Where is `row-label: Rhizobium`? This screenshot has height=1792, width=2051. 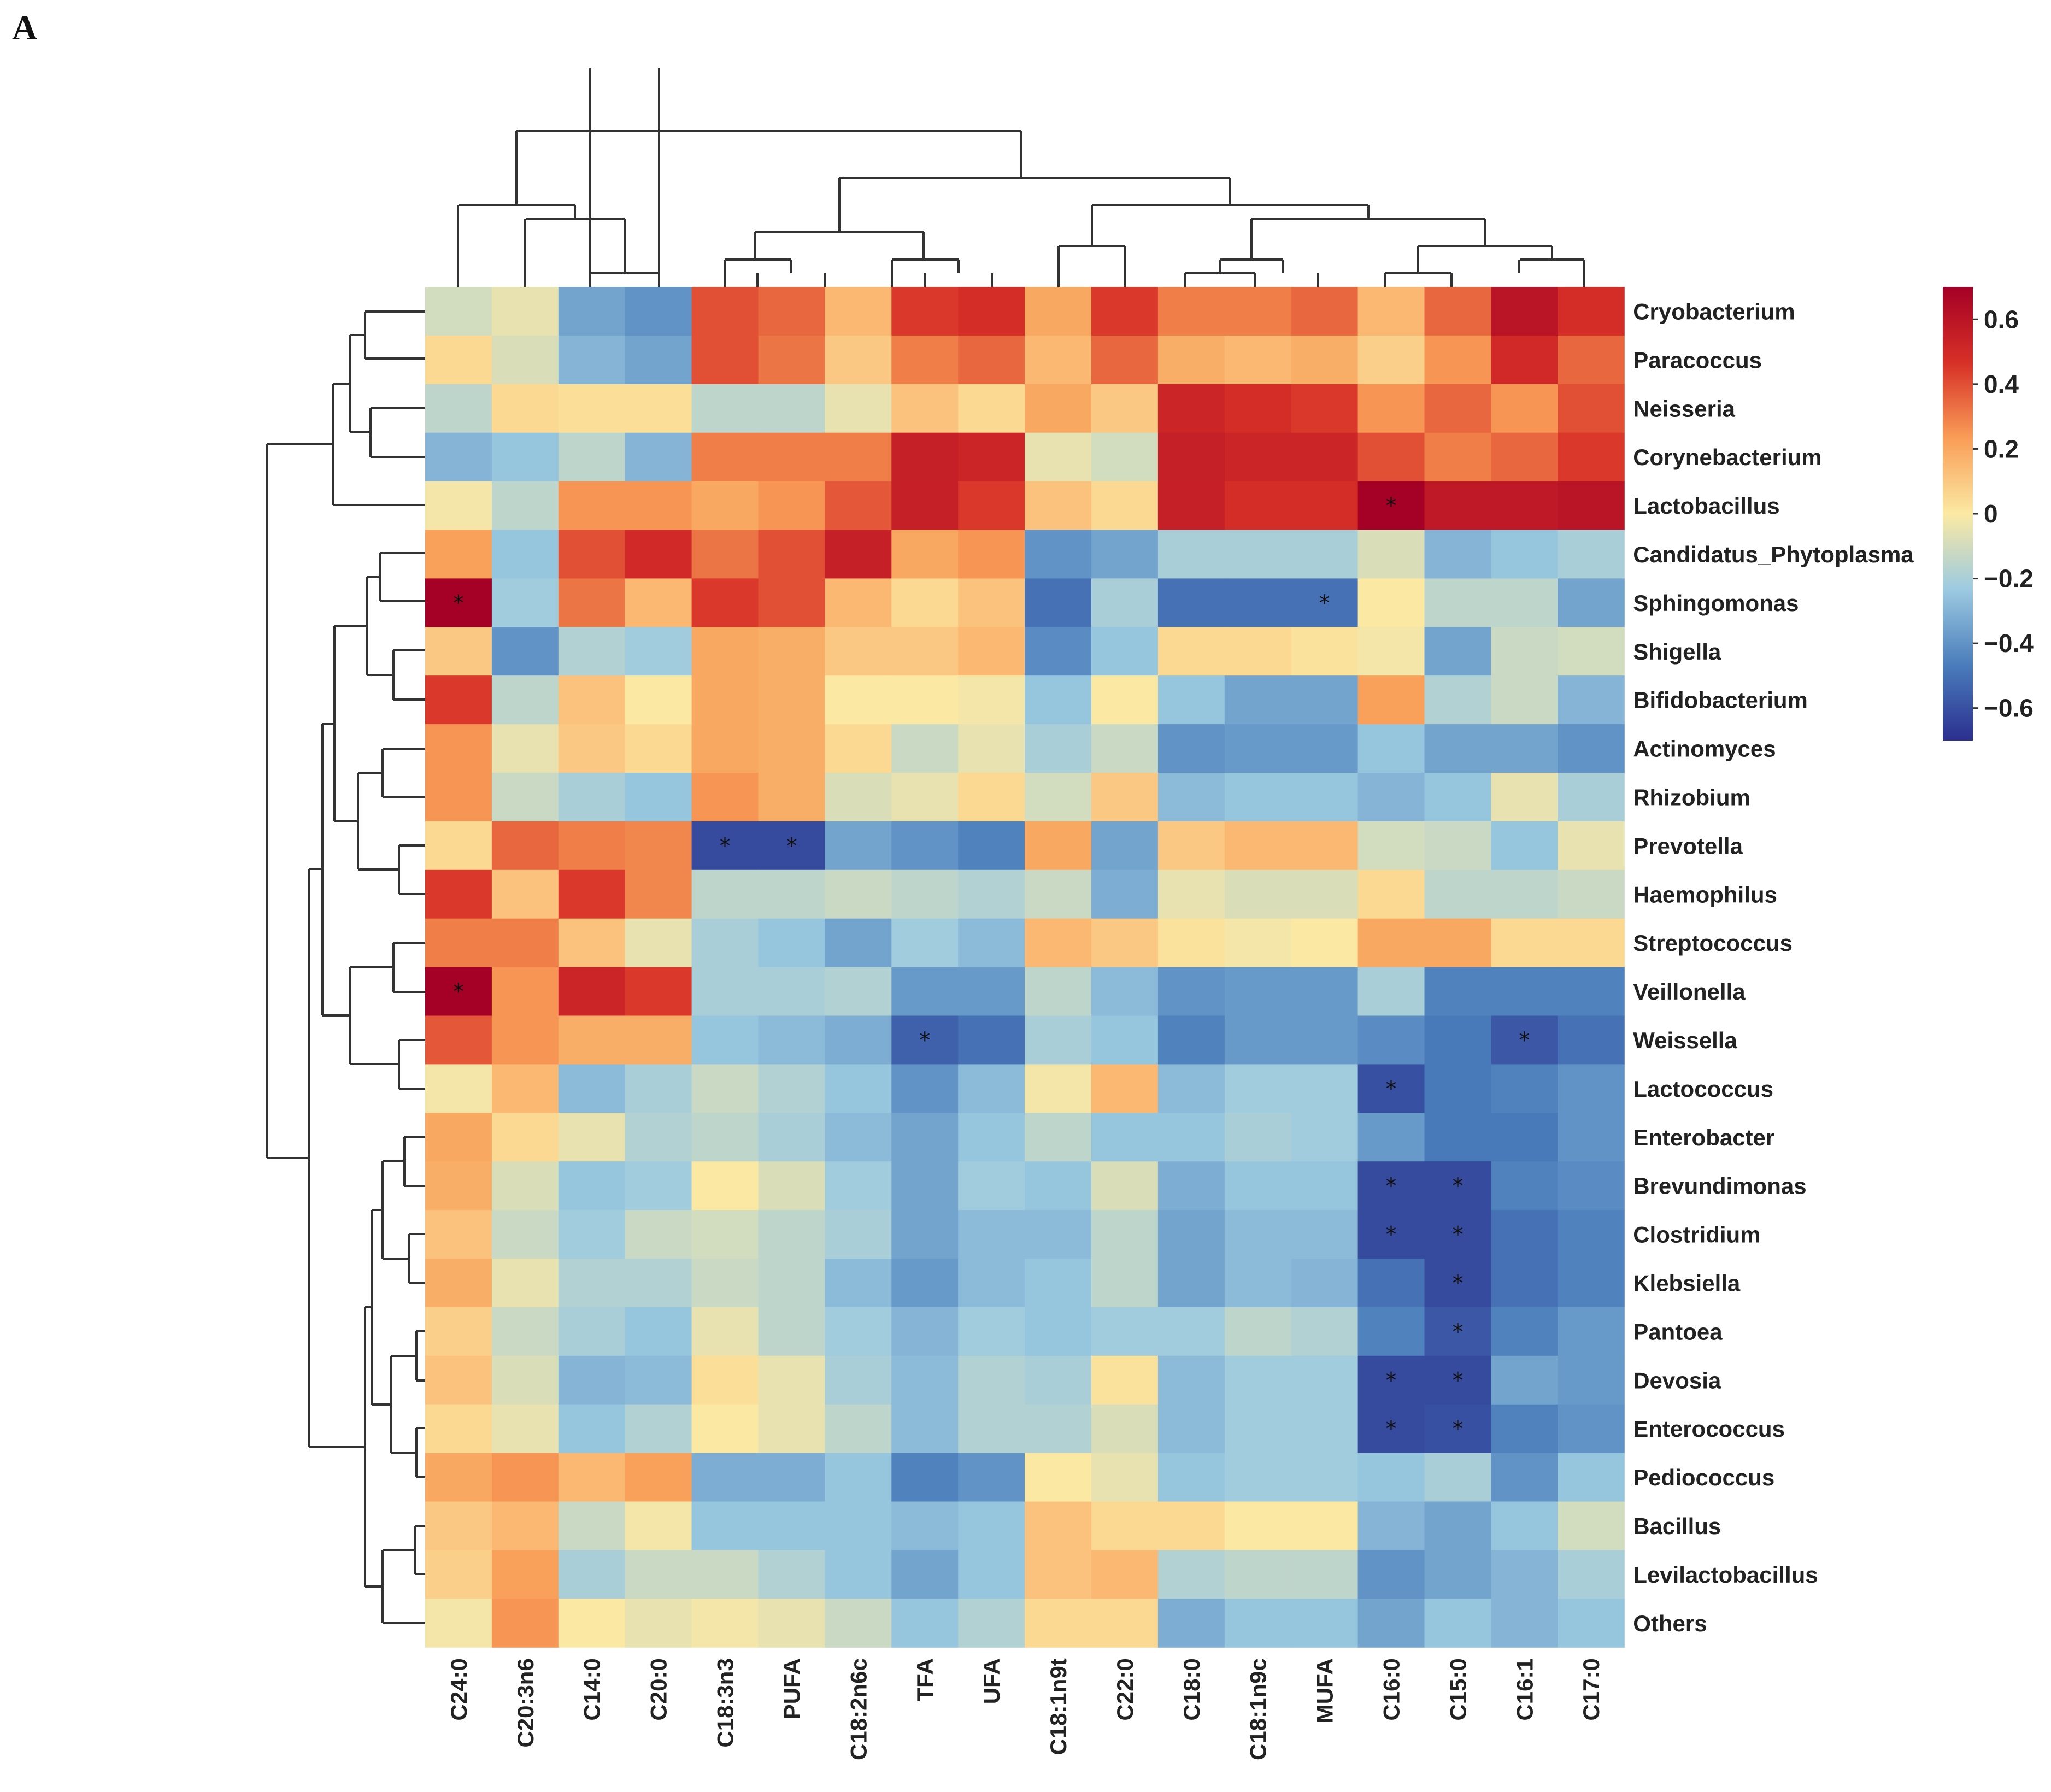
row-label: Rhizobium is located at coordinates (1691, 797).